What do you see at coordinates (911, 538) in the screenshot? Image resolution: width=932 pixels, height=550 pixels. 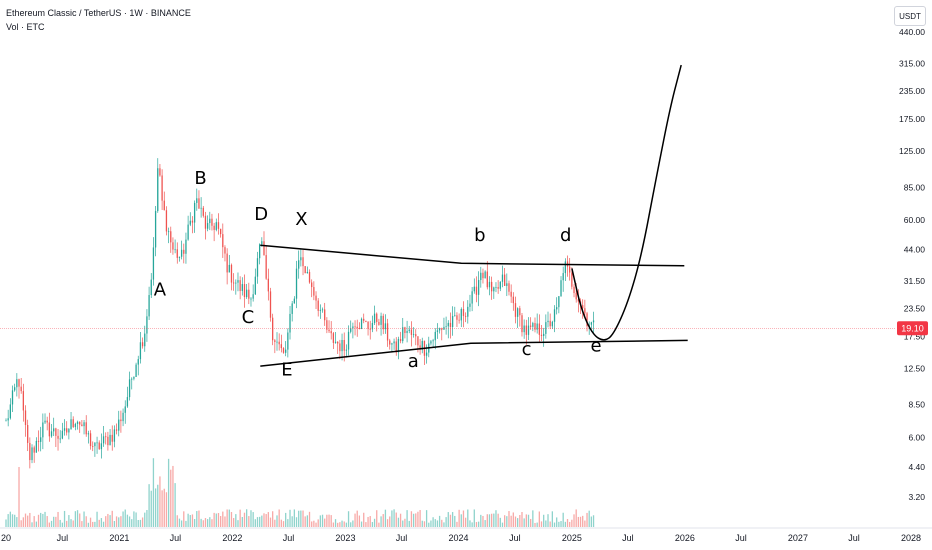 I see `x-tick-label: 2028` at bounding box center [911, 538].